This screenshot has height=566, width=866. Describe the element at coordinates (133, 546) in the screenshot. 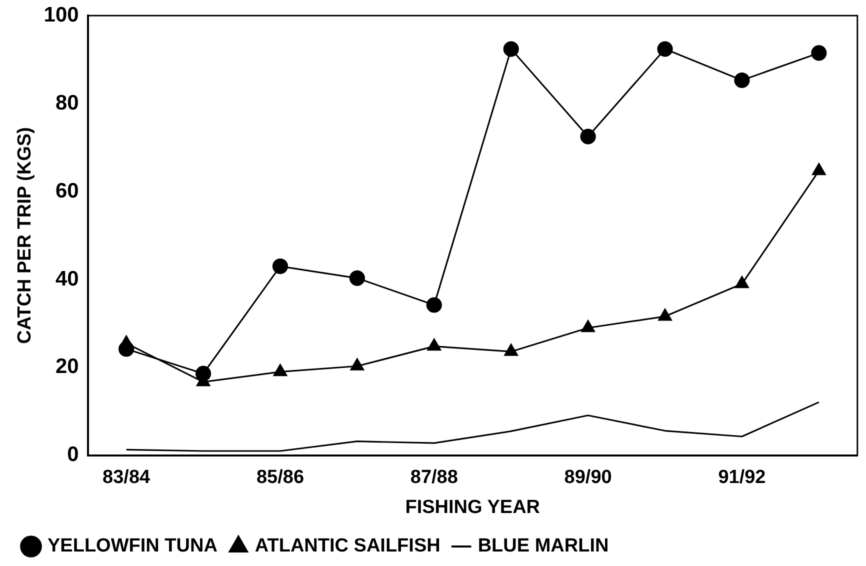

I see `legend-label: YELLOWFIN TUNA` at that location.